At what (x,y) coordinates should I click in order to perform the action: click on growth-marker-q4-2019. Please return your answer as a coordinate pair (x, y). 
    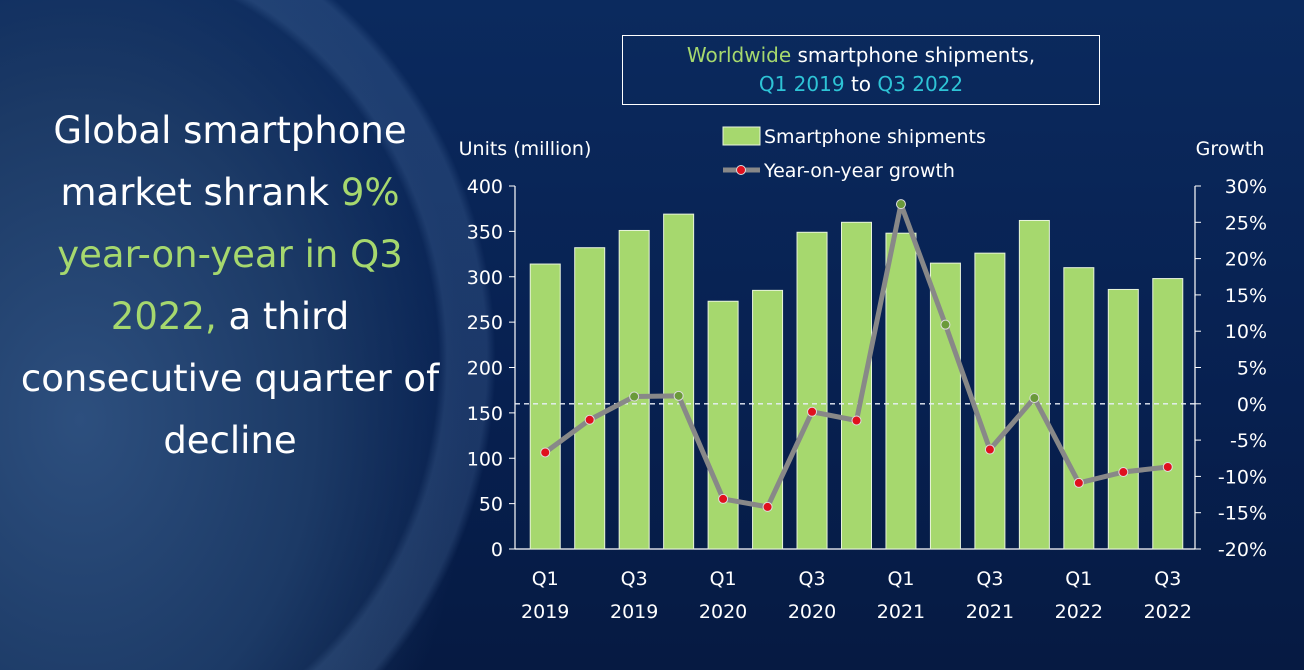
    Looking at the image, I should click on (678, 395).